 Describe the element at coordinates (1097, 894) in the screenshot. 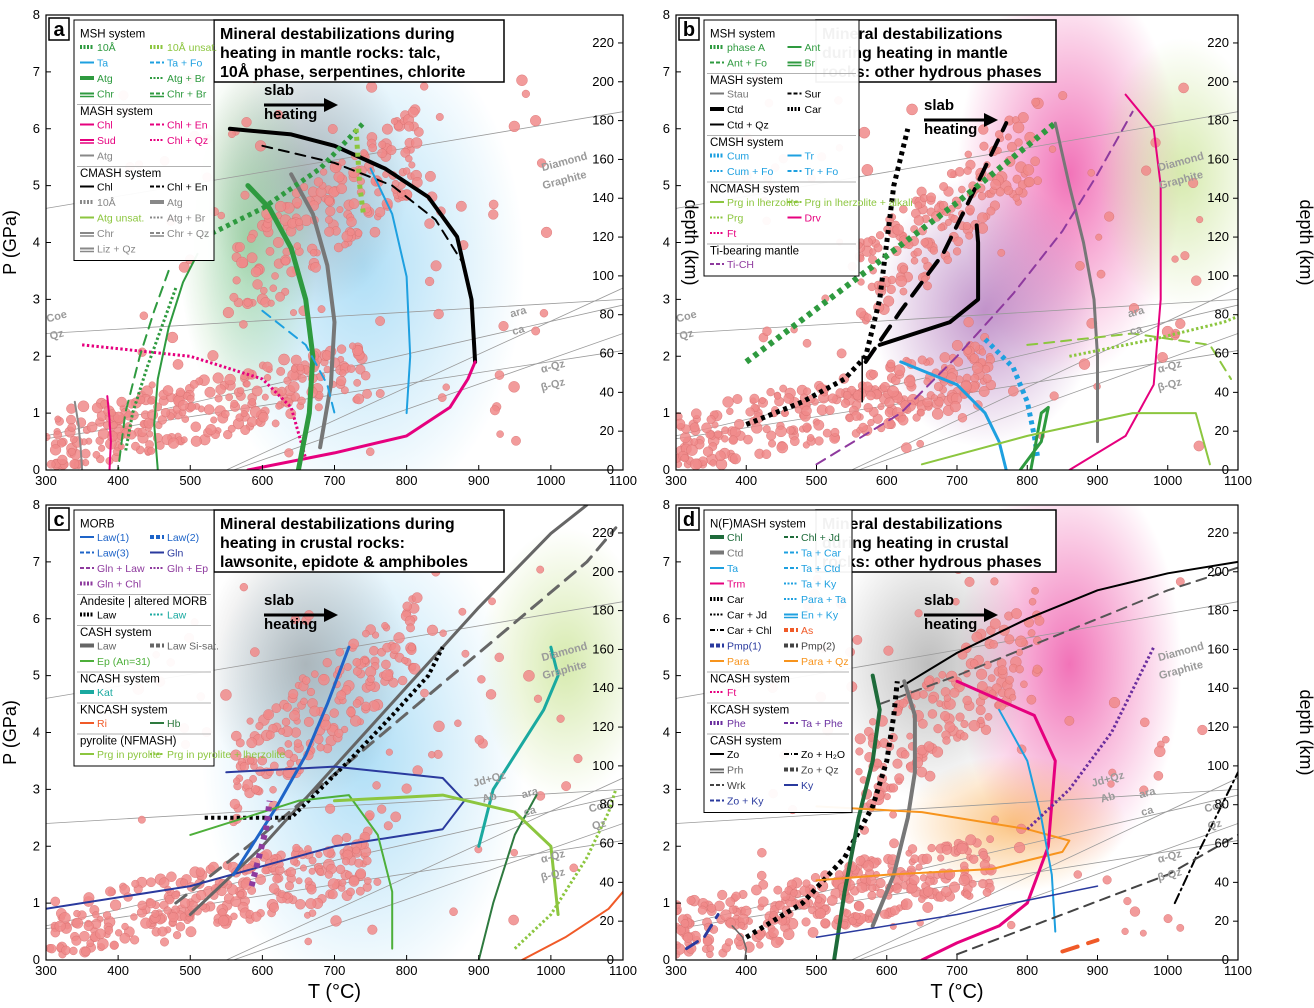

I see `series-line-wrk` at that location.